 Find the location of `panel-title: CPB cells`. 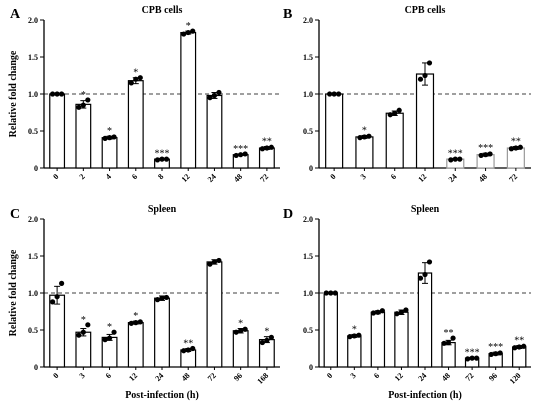

panel-title: CPB cells is located at coordinates (425, 10).